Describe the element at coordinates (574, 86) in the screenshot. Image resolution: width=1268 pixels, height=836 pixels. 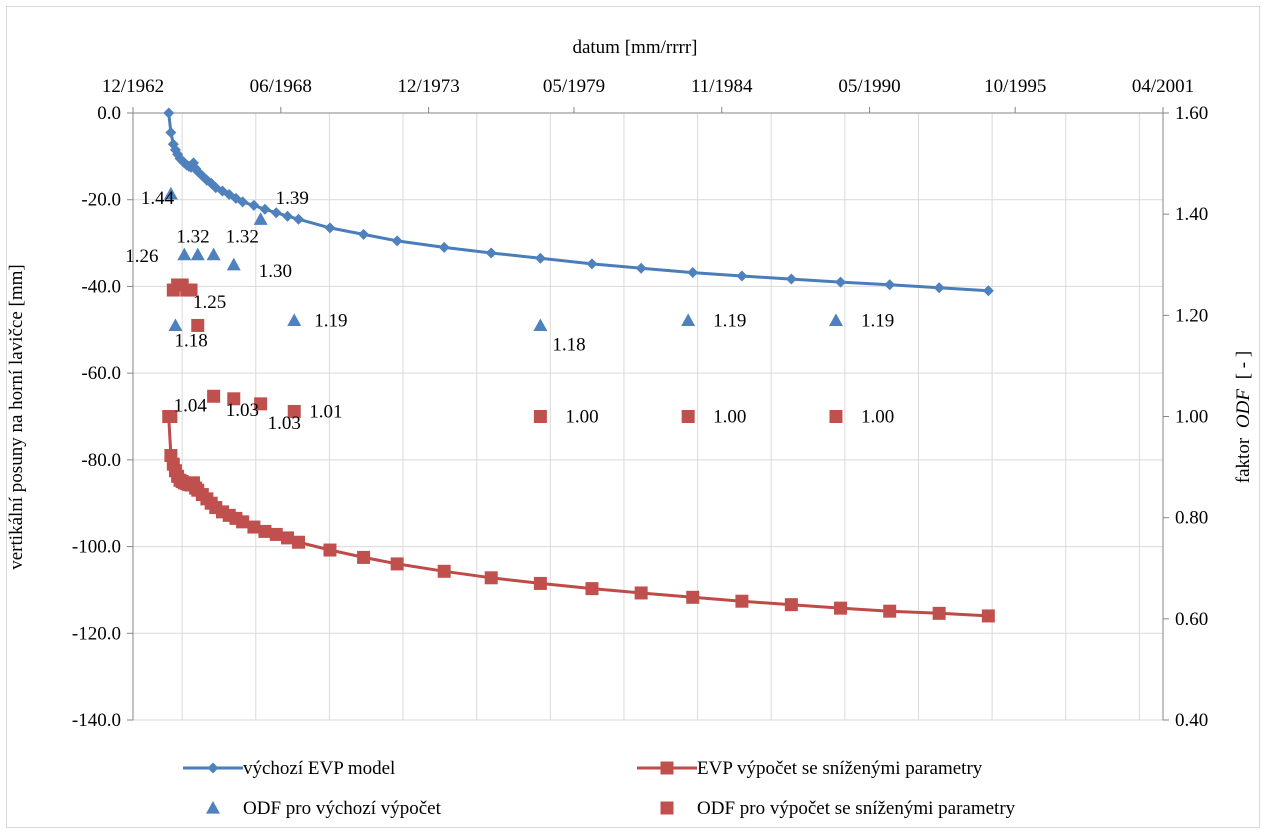
I see `x-tick-label: 05/1979` at that location.